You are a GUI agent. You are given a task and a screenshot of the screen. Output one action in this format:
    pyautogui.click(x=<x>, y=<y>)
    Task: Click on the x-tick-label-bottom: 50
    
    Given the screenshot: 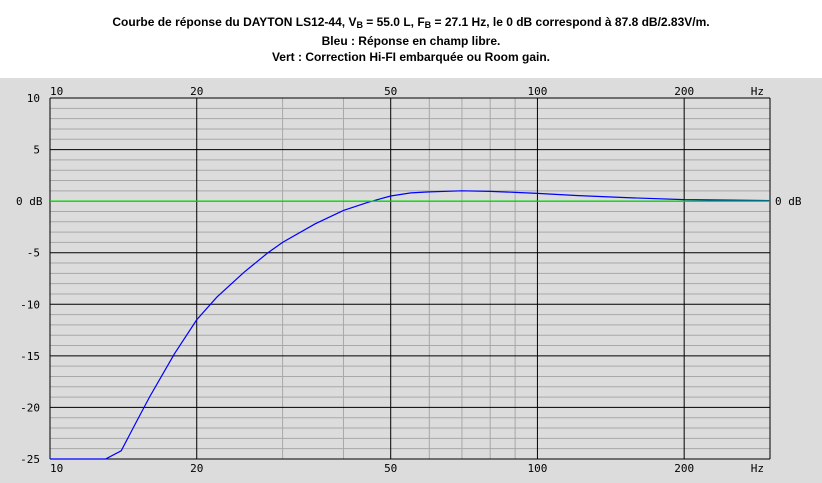 What is the action you would take?
    pyautogui.click(x=390, y=468)
    